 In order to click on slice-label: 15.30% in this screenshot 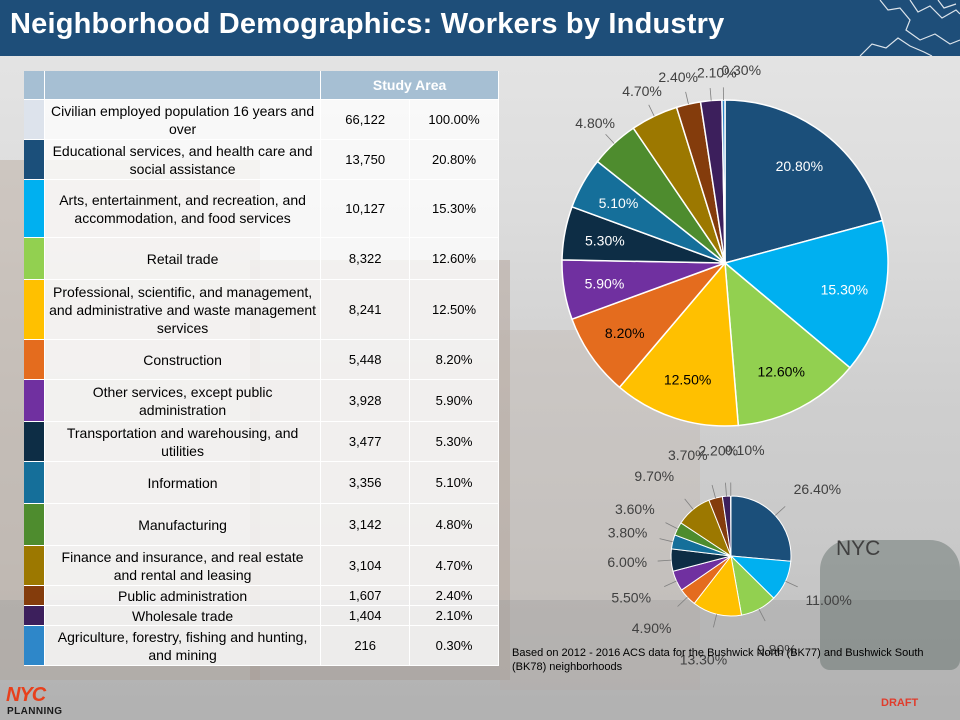, I will do `click(844, 289)`.